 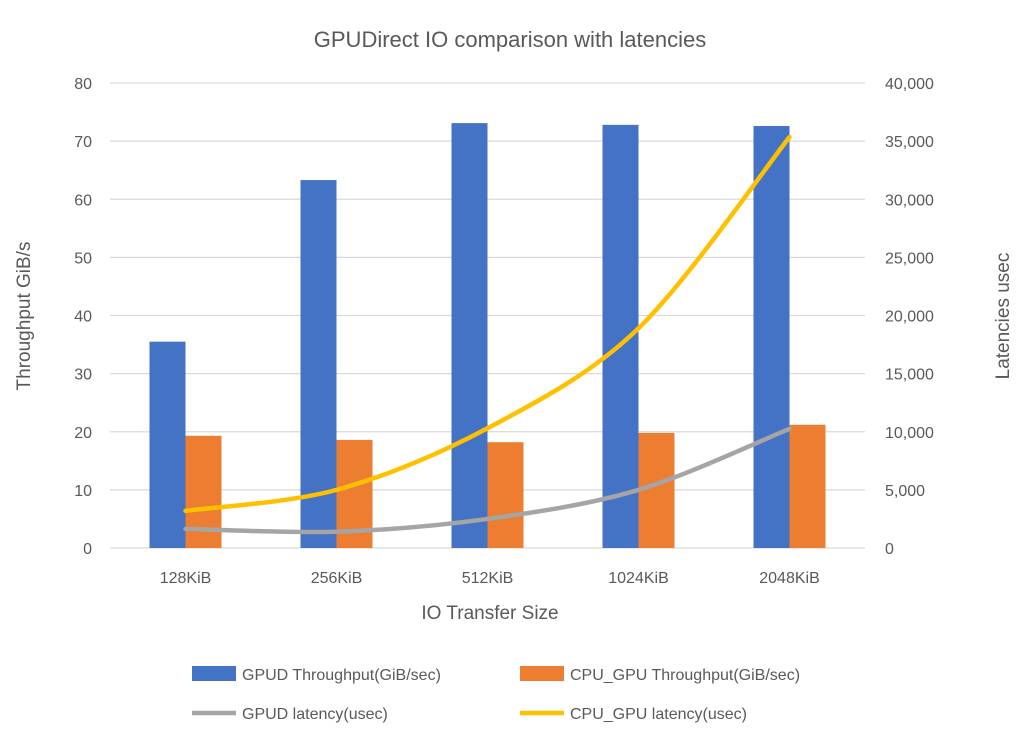 I want to click on x-axis-label: IO Transfer Size, so click(x=489, y=613).